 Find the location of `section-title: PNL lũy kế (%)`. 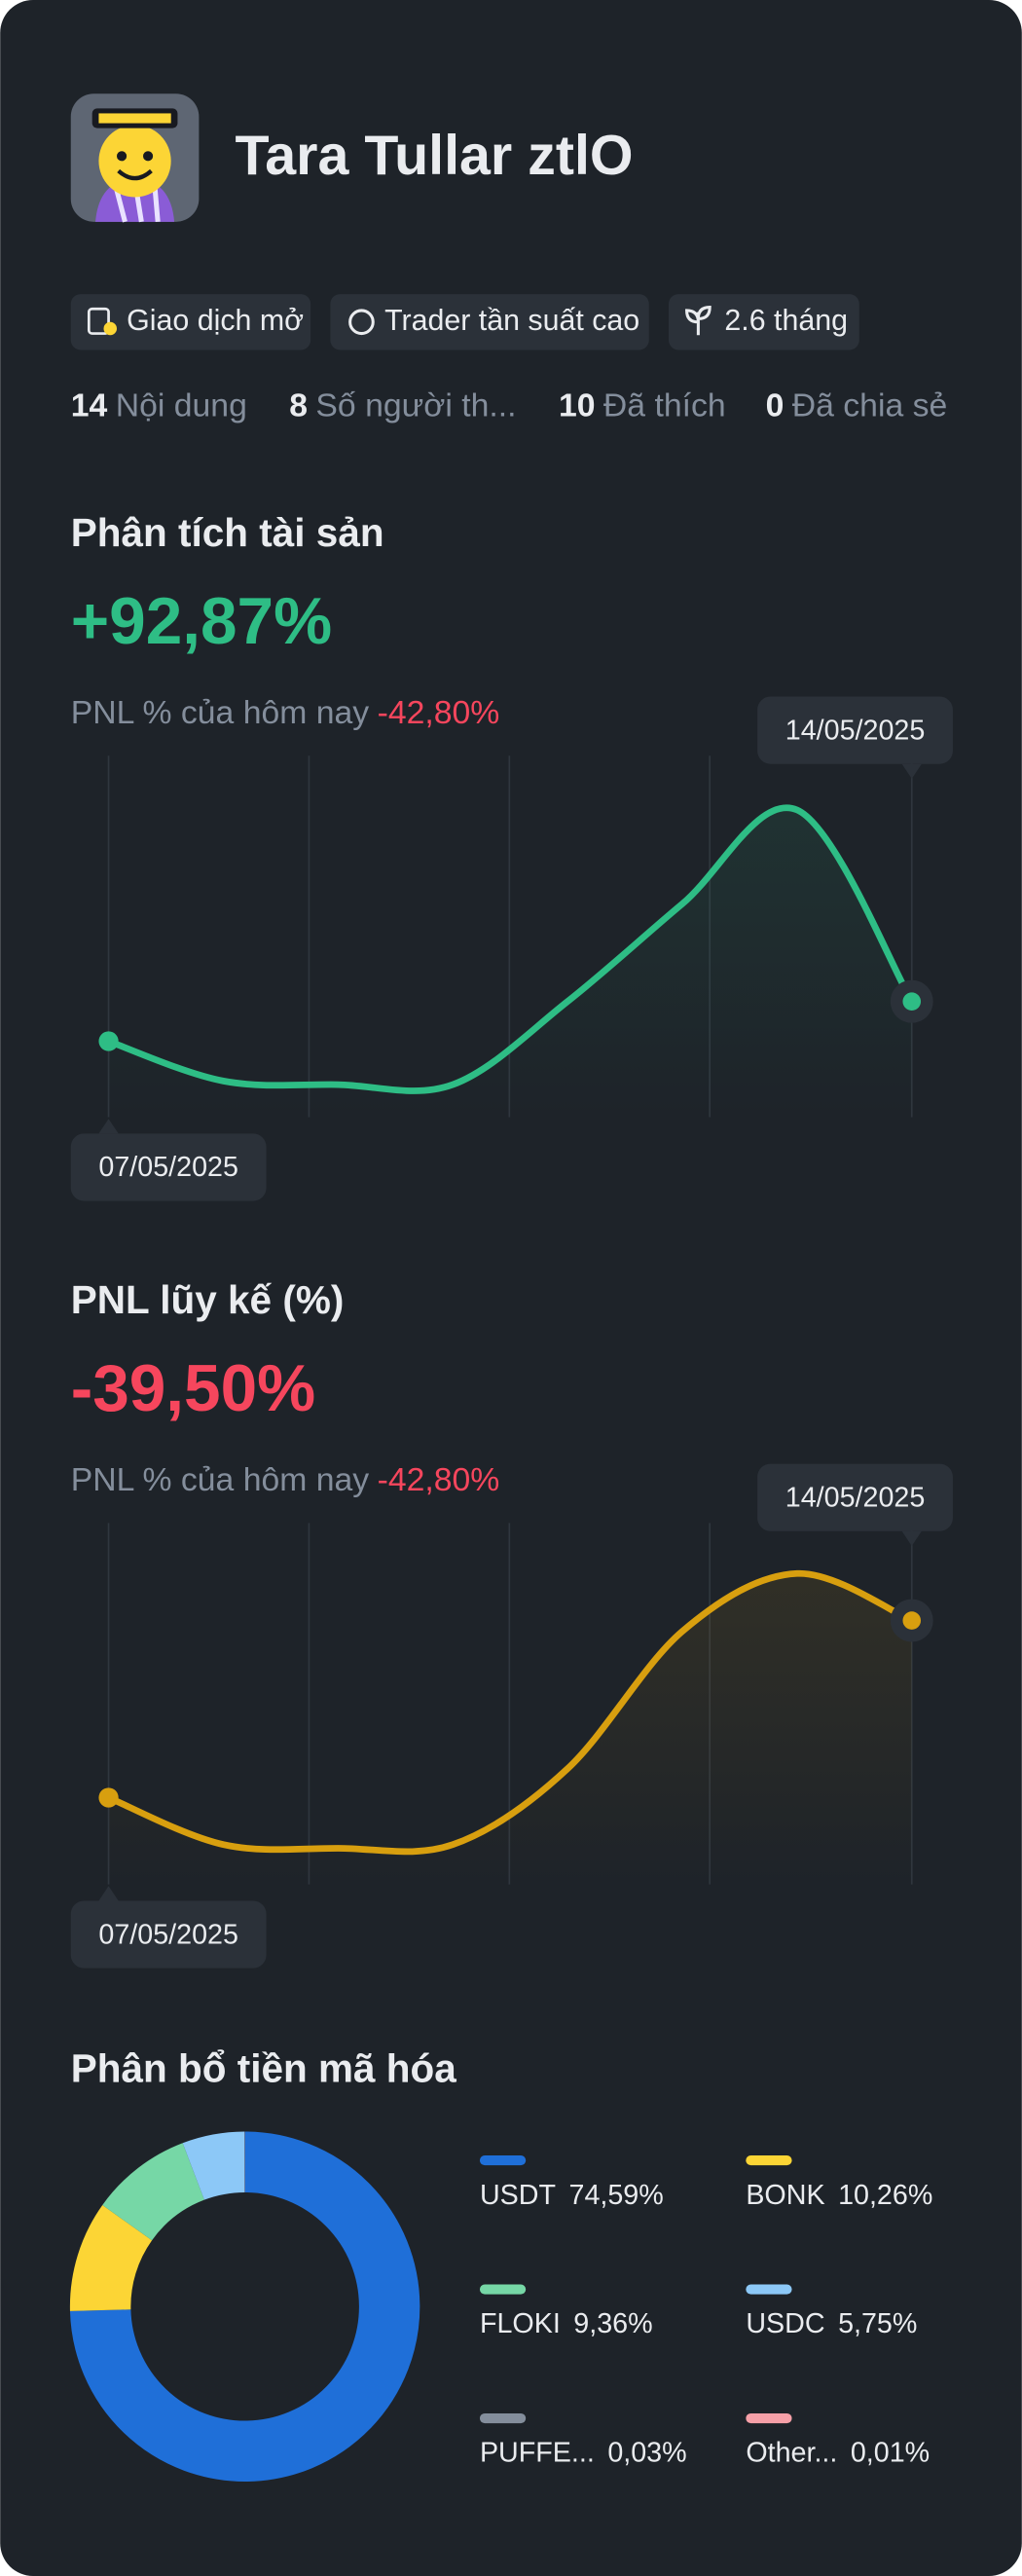

section-title: PNL lũy kế (%) is located at coordinates (208, 1299).